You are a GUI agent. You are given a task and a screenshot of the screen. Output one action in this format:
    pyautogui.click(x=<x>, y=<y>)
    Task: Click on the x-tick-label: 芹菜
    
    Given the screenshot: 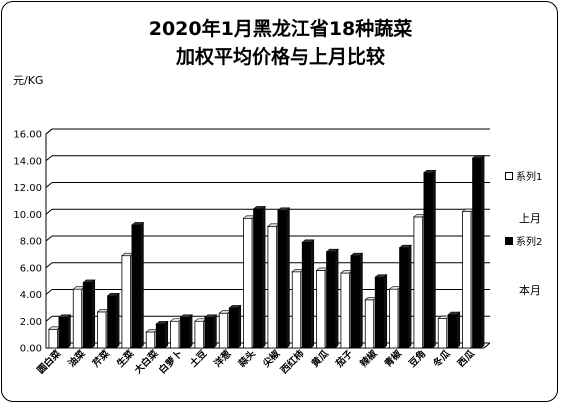 What is the action you would take?
    pyautogui.click(x=101, y=358)
    